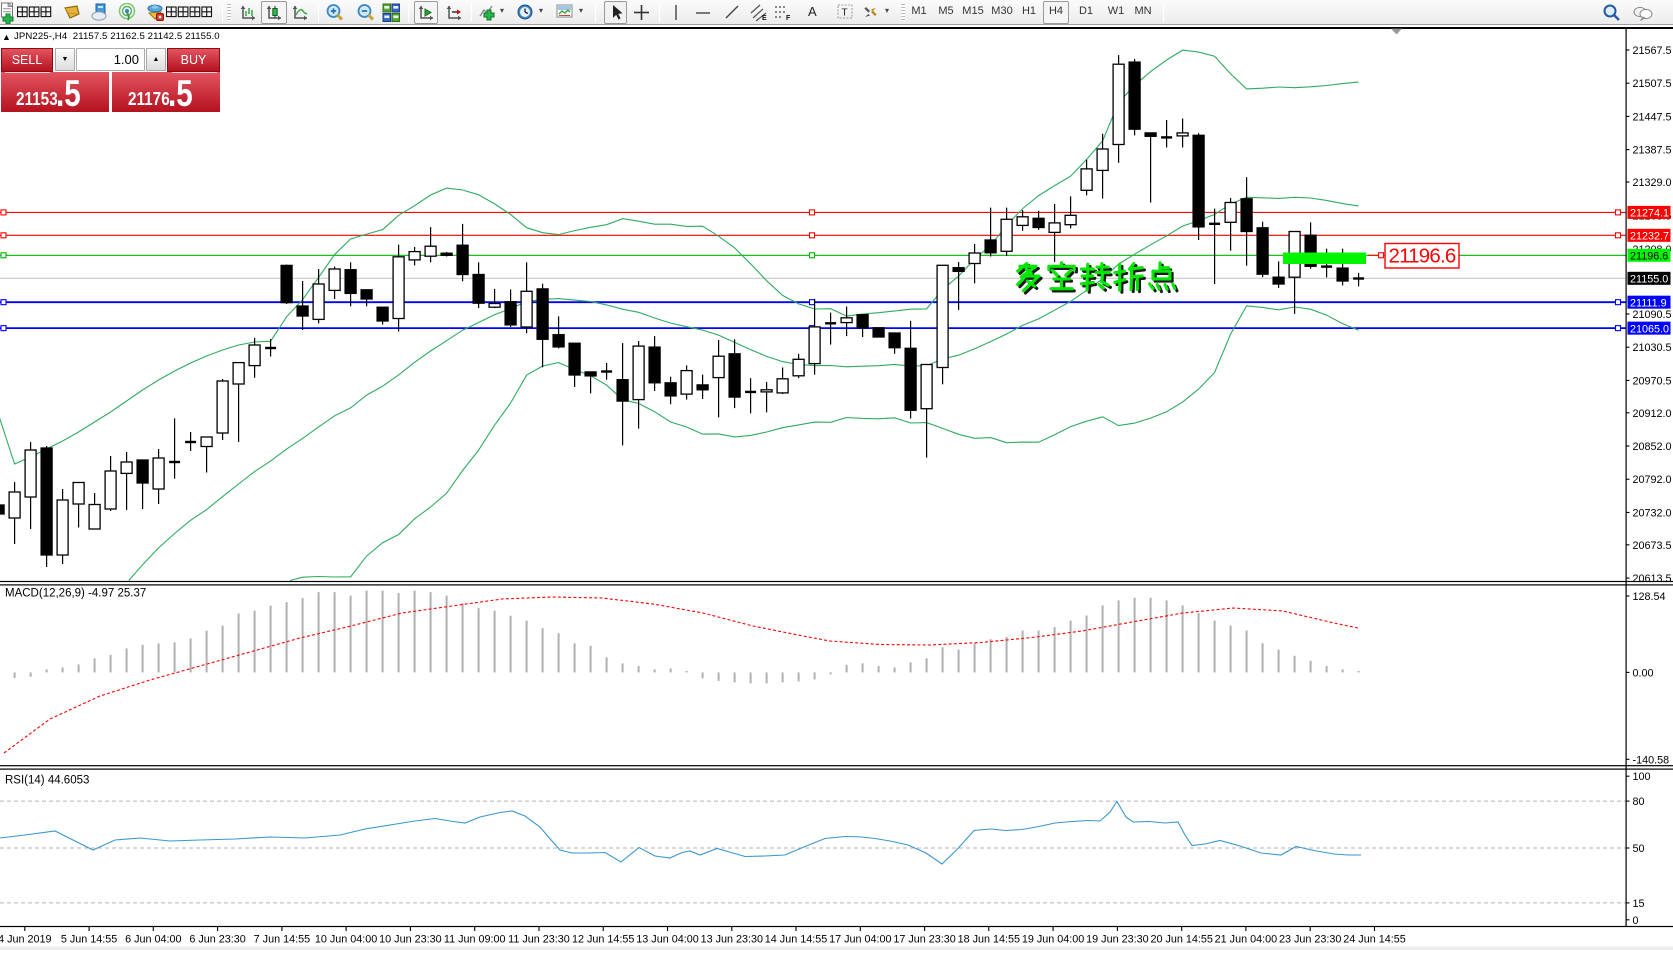 This screenshot has height=955, width=1673. What do you see at coordinates (796, 940) in the screenshot?
I see `svg-text: 14 Jun 14:55` at bounding box center [796, 940].